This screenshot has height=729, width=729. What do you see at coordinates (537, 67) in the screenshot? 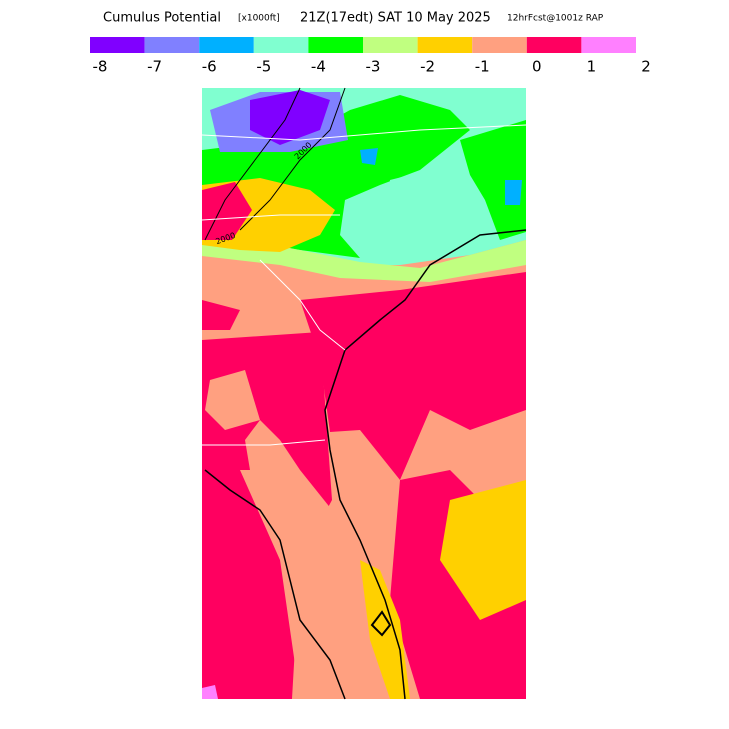
I see `colorbar-tick-label: 0` at bounding box center [537, 67].